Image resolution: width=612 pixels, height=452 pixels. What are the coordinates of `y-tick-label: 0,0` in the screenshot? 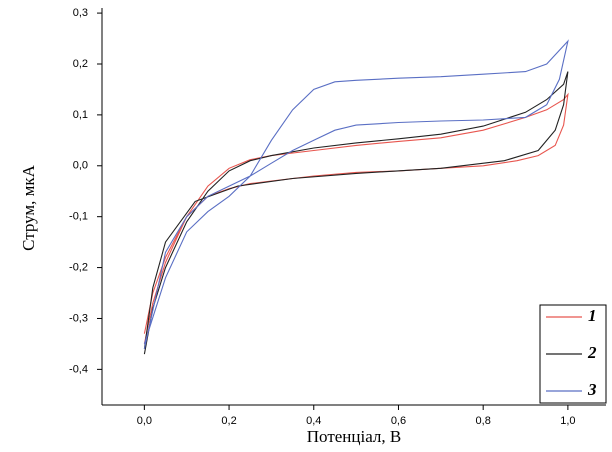 It's located at (80, 166).